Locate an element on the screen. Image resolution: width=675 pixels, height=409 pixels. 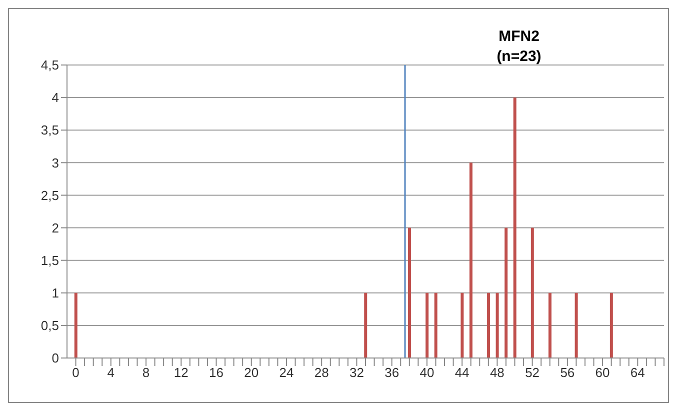
chart-title: MFN2 (n=23) is located at coordinates (519, 47).